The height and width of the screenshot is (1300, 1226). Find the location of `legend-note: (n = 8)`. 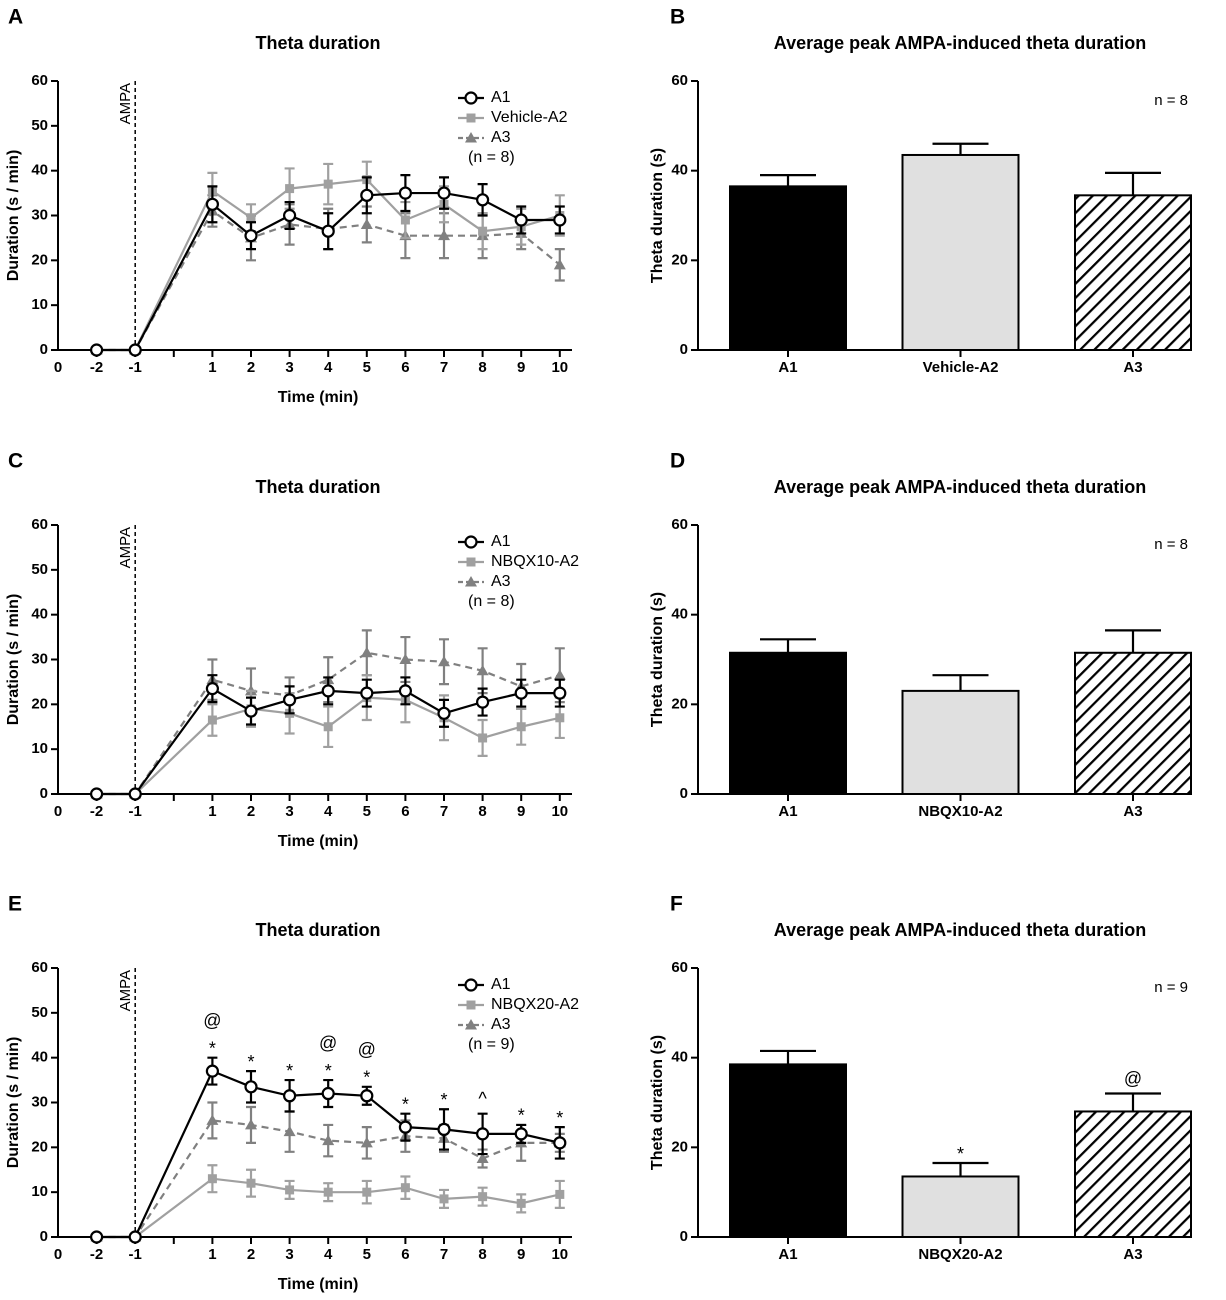

legend-note: (n = 8) is located at coordinates (491, 601).